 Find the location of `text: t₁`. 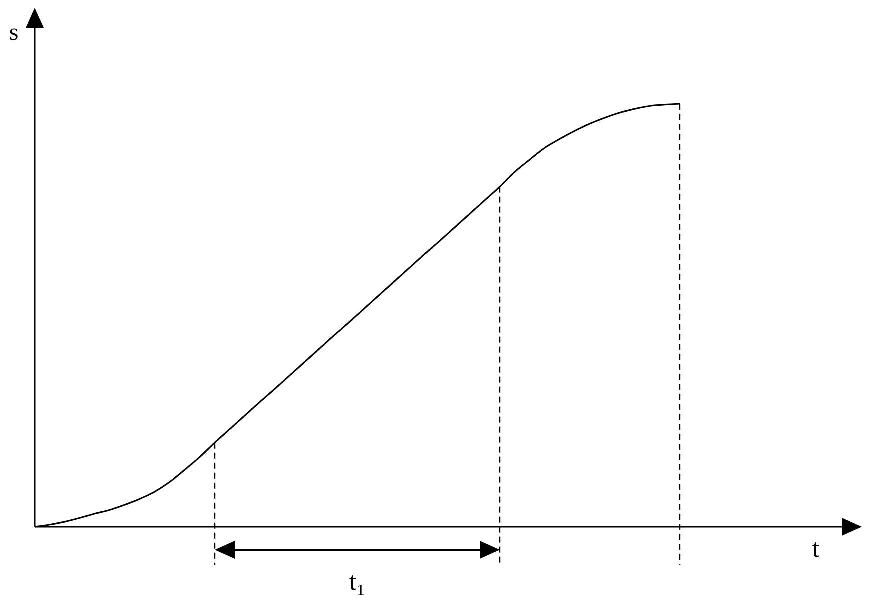

text: t₁ is located at coordinates (357, 581).